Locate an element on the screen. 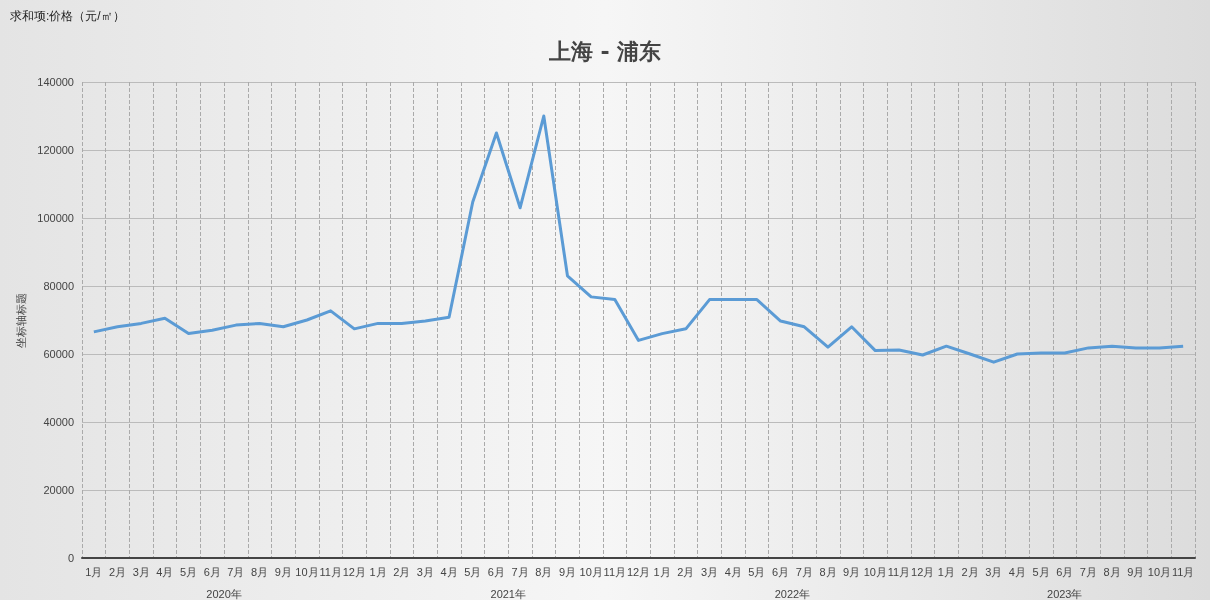 Image resolution: width=1210 pixels, height=600 pixels. text: 2022年 is located at coordinates (792, 593).